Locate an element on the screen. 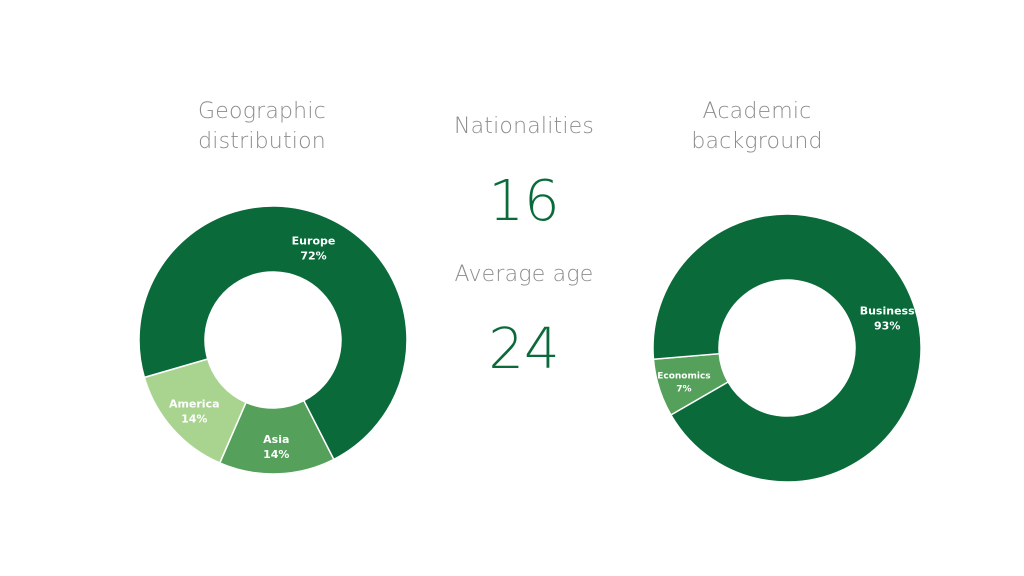 This screenshot has width=1024, height=576. geographic-title-line-1: Geographic is located at coordinates (262, 111).